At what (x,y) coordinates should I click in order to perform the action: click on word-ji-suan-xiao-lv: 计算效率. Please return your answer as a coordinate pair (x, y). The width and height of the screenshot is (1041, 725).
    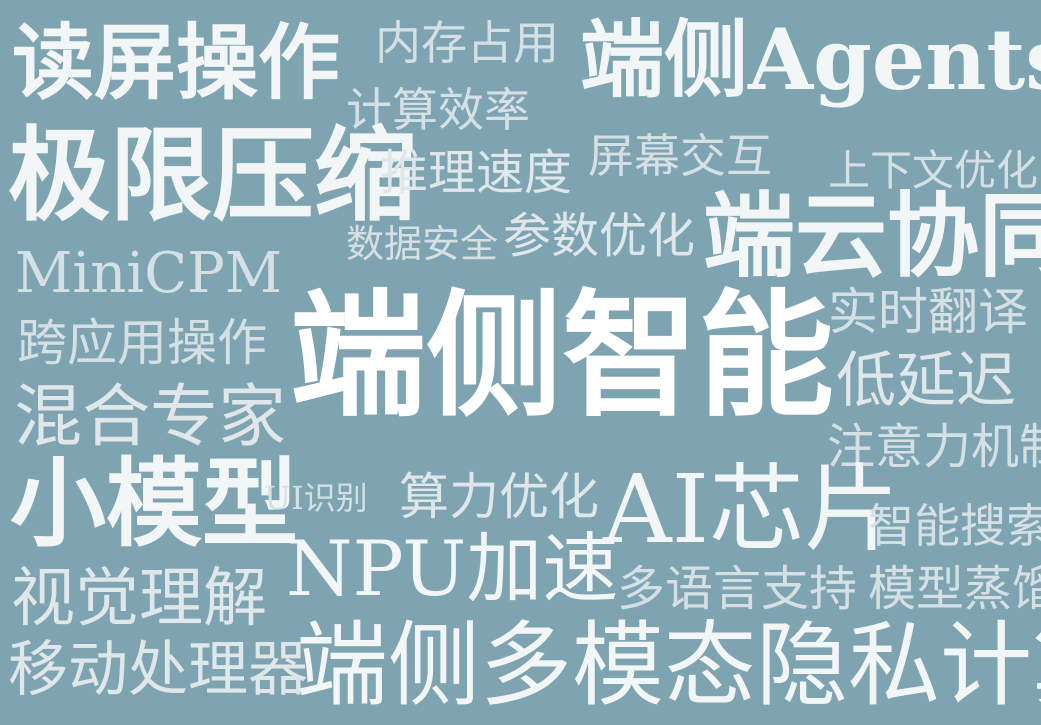
    Looking at the image, I should click on (438, 110).